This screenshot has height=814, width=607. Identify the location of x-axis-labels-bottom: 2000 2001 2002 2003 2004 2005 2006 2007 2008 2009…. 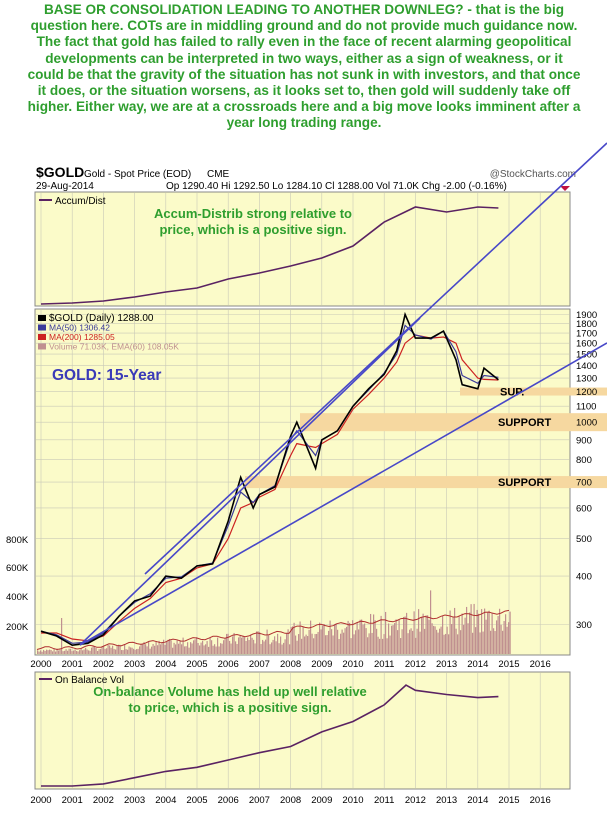
(290, 800).